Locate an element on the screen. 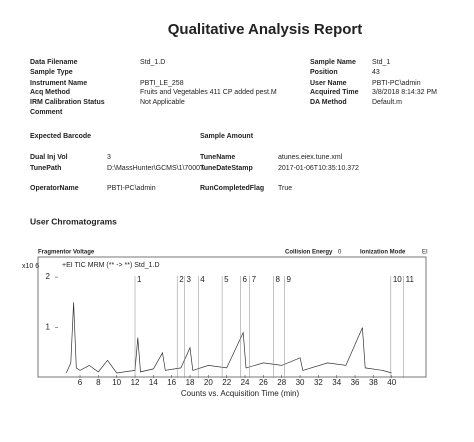 This screenshot has height=442, width=474. field-value: EI is located at coordinates (425, 253).